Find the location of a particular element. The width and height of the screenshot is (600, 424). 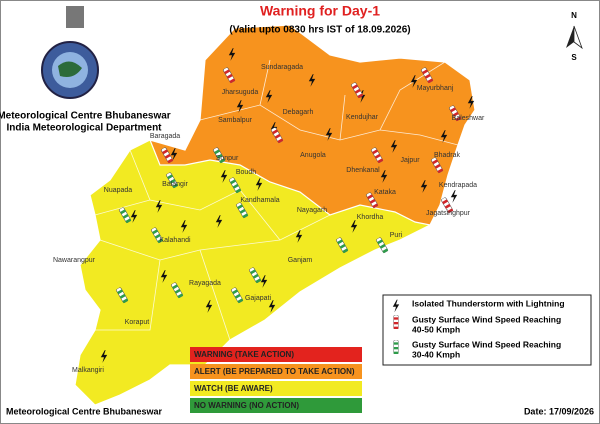

compass: N S is located at coordinates (574, 36).